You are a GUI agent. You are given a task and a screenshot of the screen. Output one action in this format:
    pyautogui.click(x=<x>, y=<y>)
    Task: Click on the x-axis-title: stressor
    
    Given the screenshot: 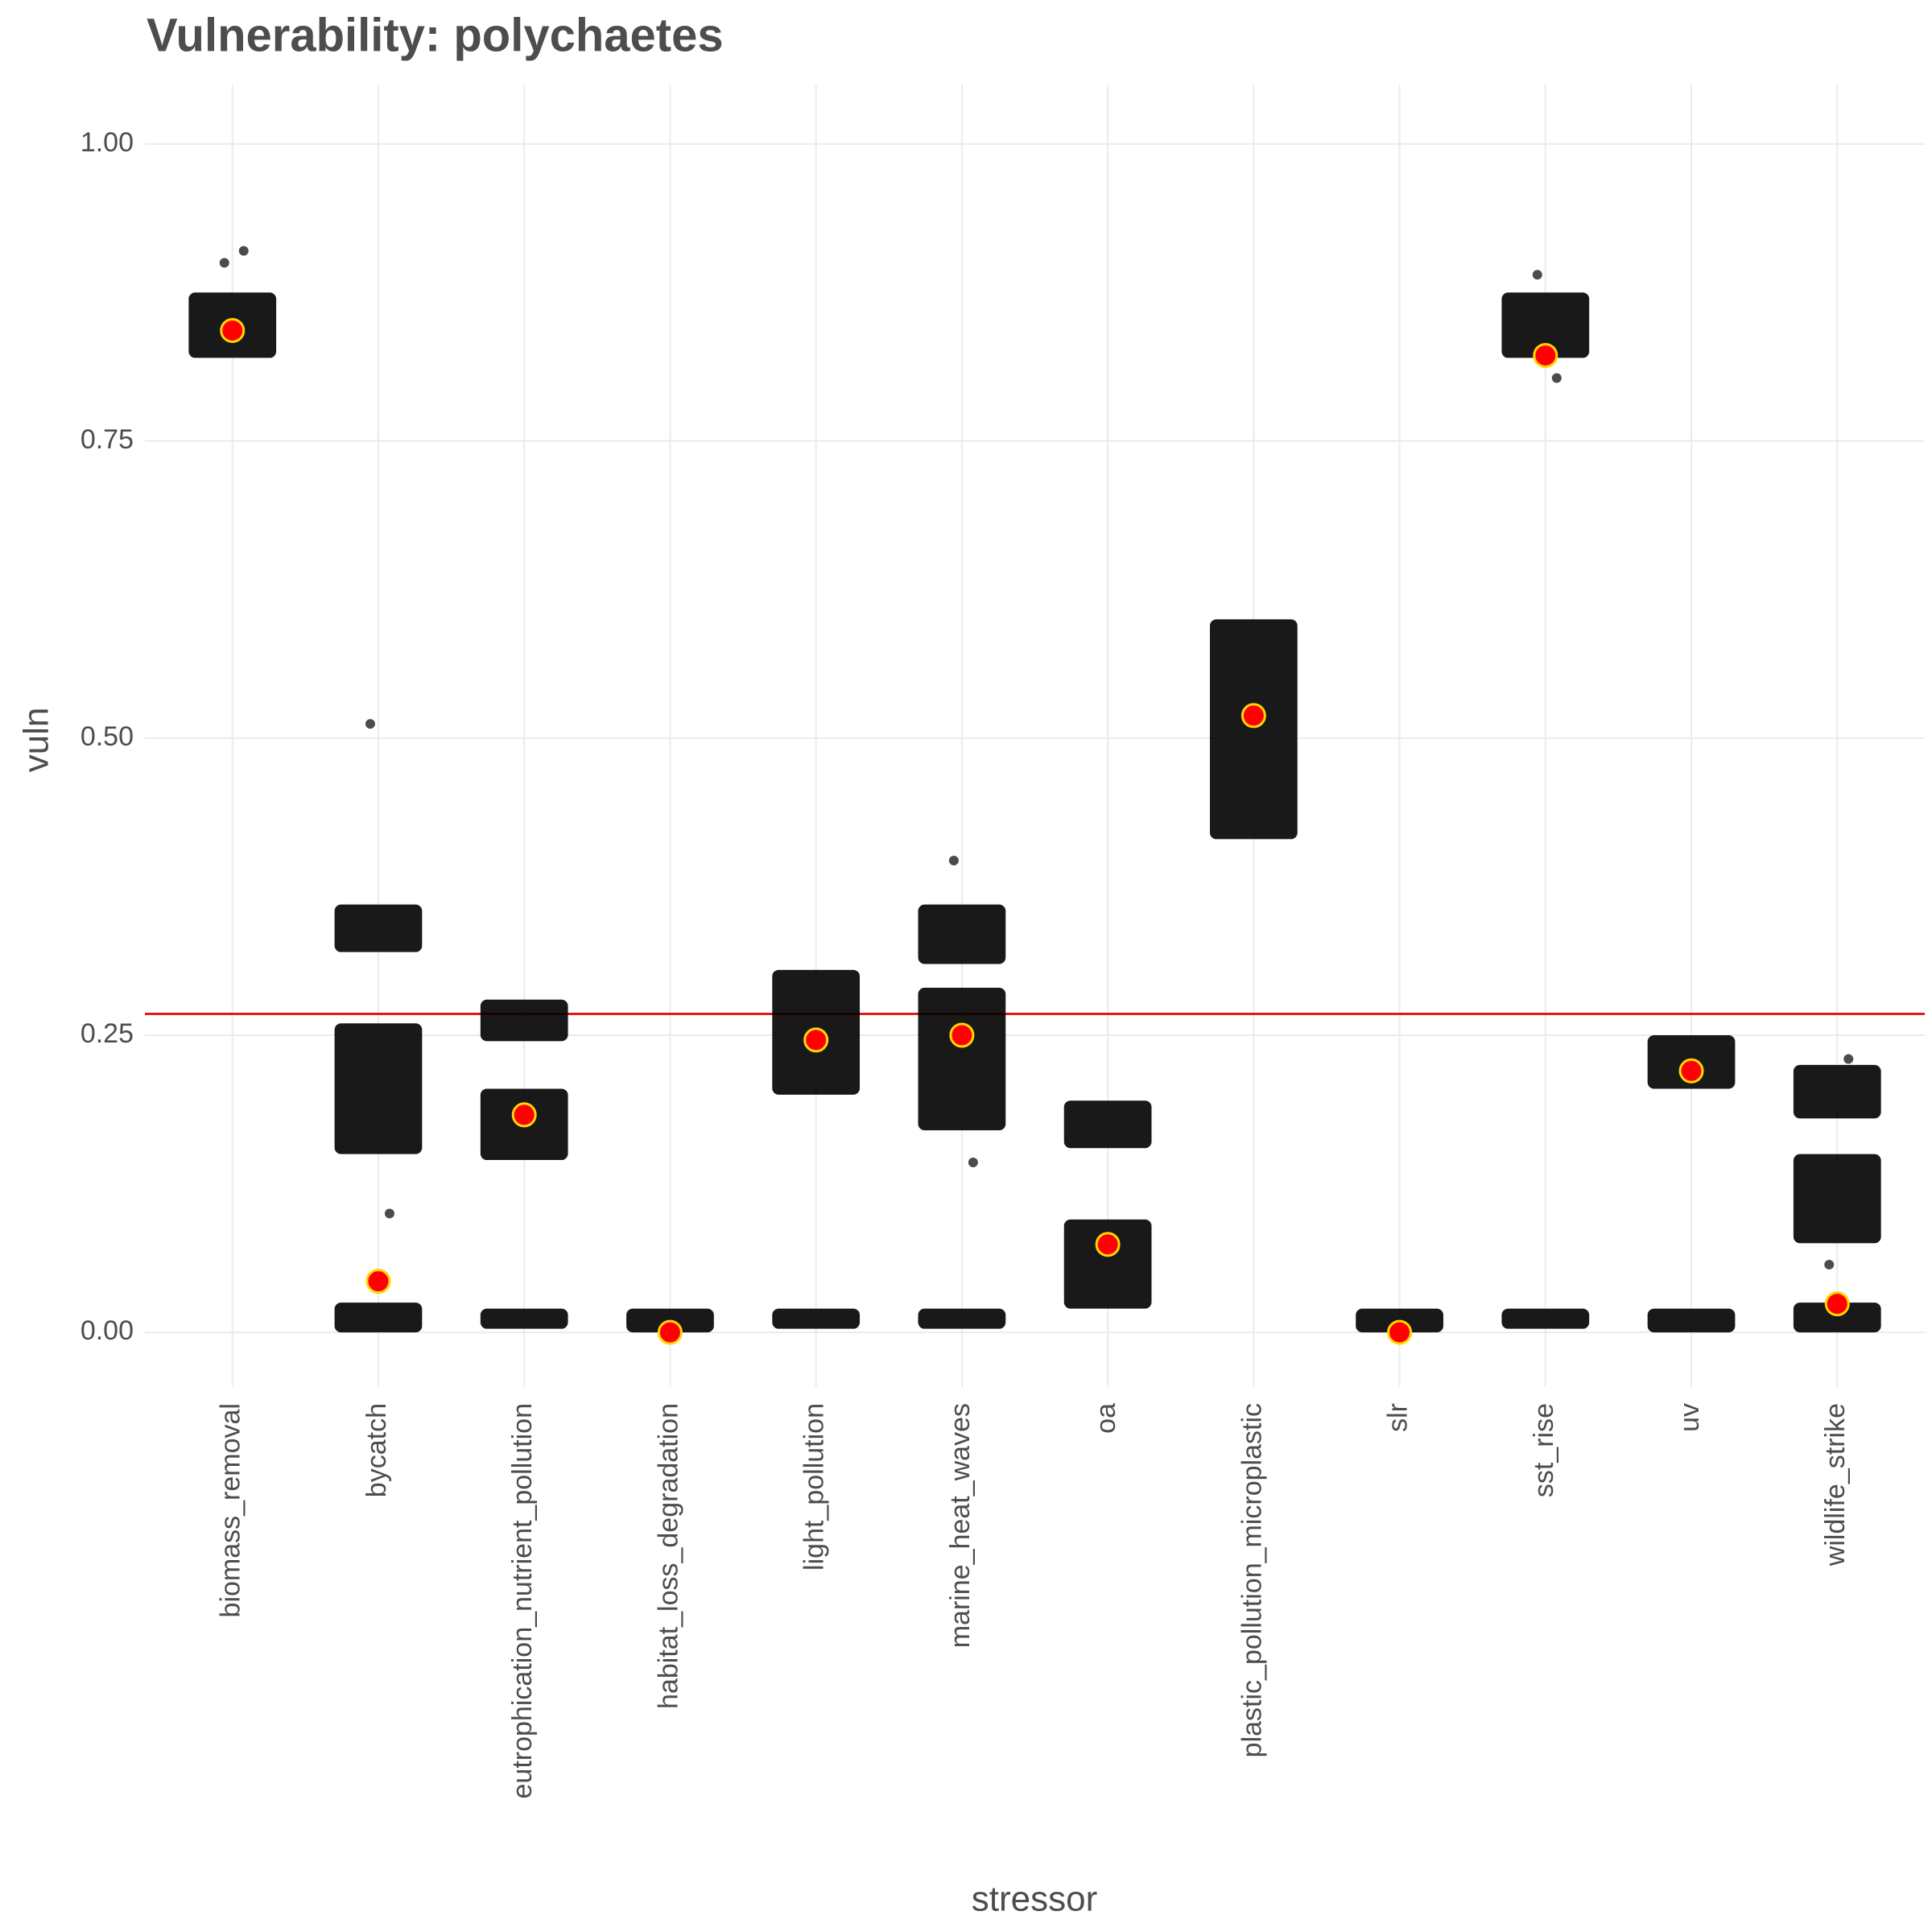 What is the action you would take?
    pyautogui.click(x=1034, y=1899)
    